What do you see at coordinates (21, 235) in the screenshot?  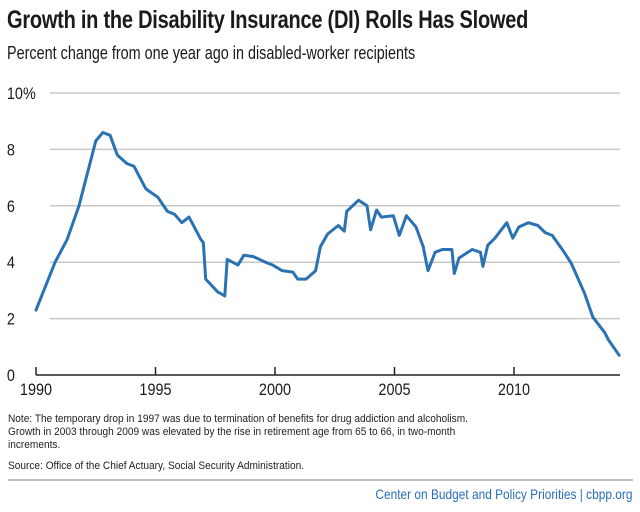 I see `y-axis-labels: 0 2 4 6 8 10%` at bounding box center [21, 235].